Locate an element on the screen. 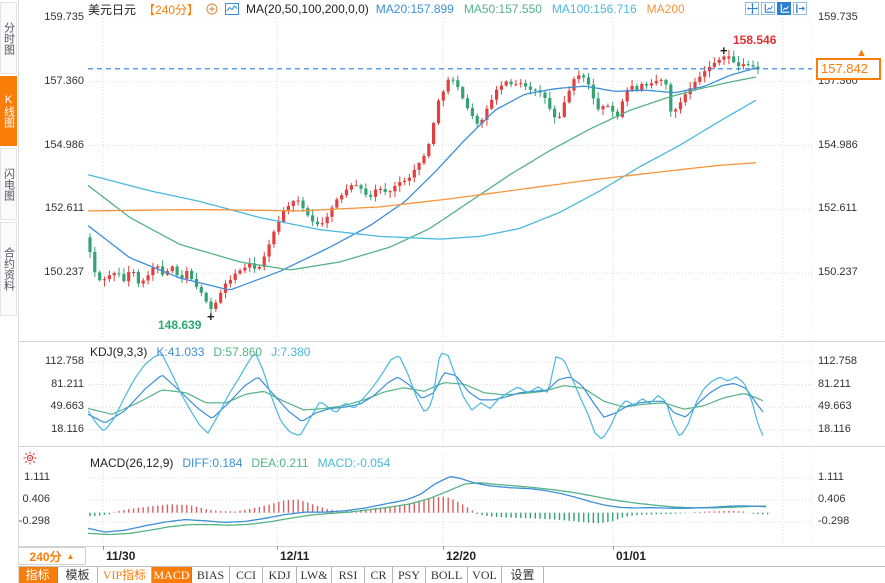  sidebar: 分时图 K线图闪电图合约资料 is located at coordinates (9, 291).